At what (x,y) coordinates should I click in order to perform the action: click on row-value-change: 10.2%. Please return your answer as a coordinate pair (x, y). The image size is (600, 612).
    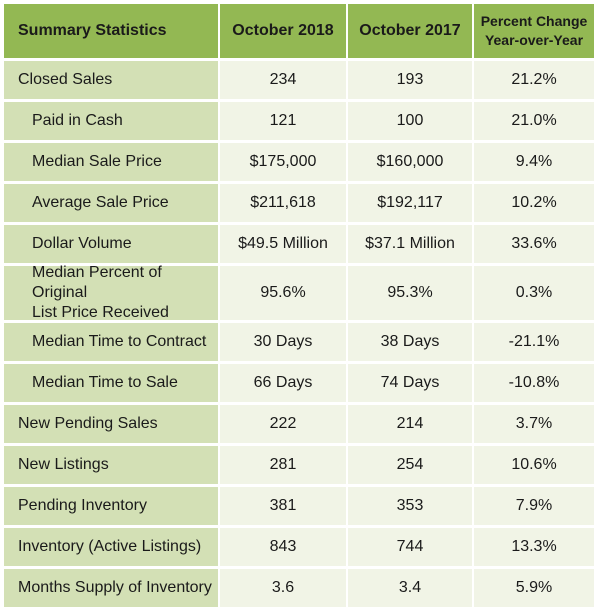
    Looking at the image, I should click on (534, 203).